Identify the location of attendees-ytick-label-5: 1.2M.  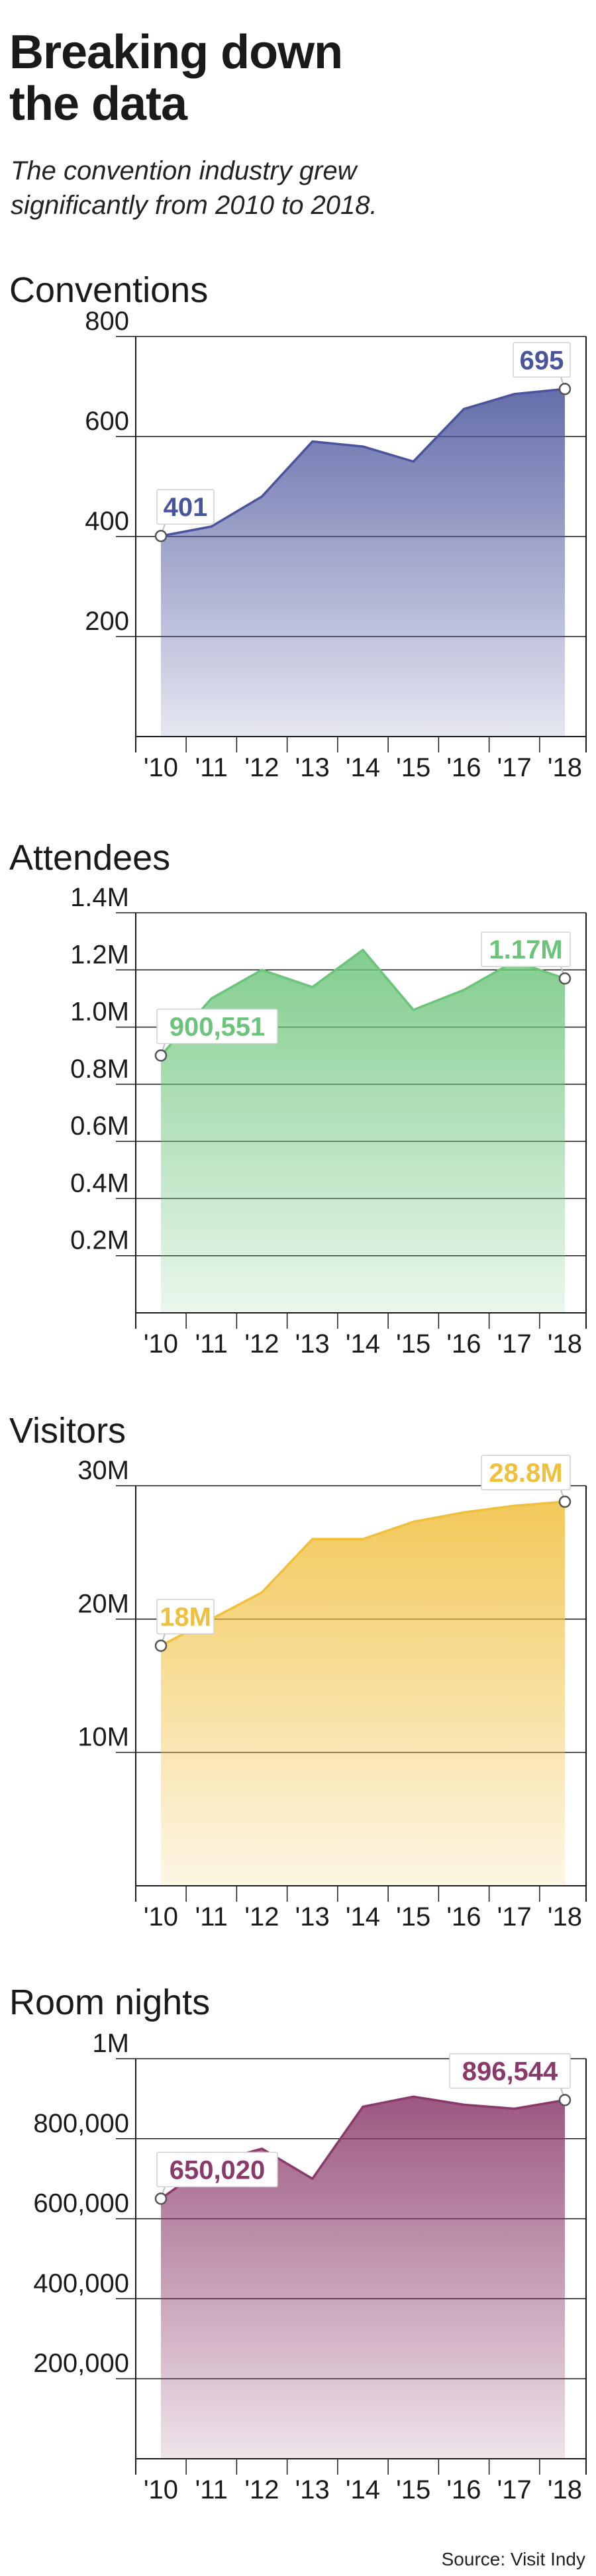
(99, 954).